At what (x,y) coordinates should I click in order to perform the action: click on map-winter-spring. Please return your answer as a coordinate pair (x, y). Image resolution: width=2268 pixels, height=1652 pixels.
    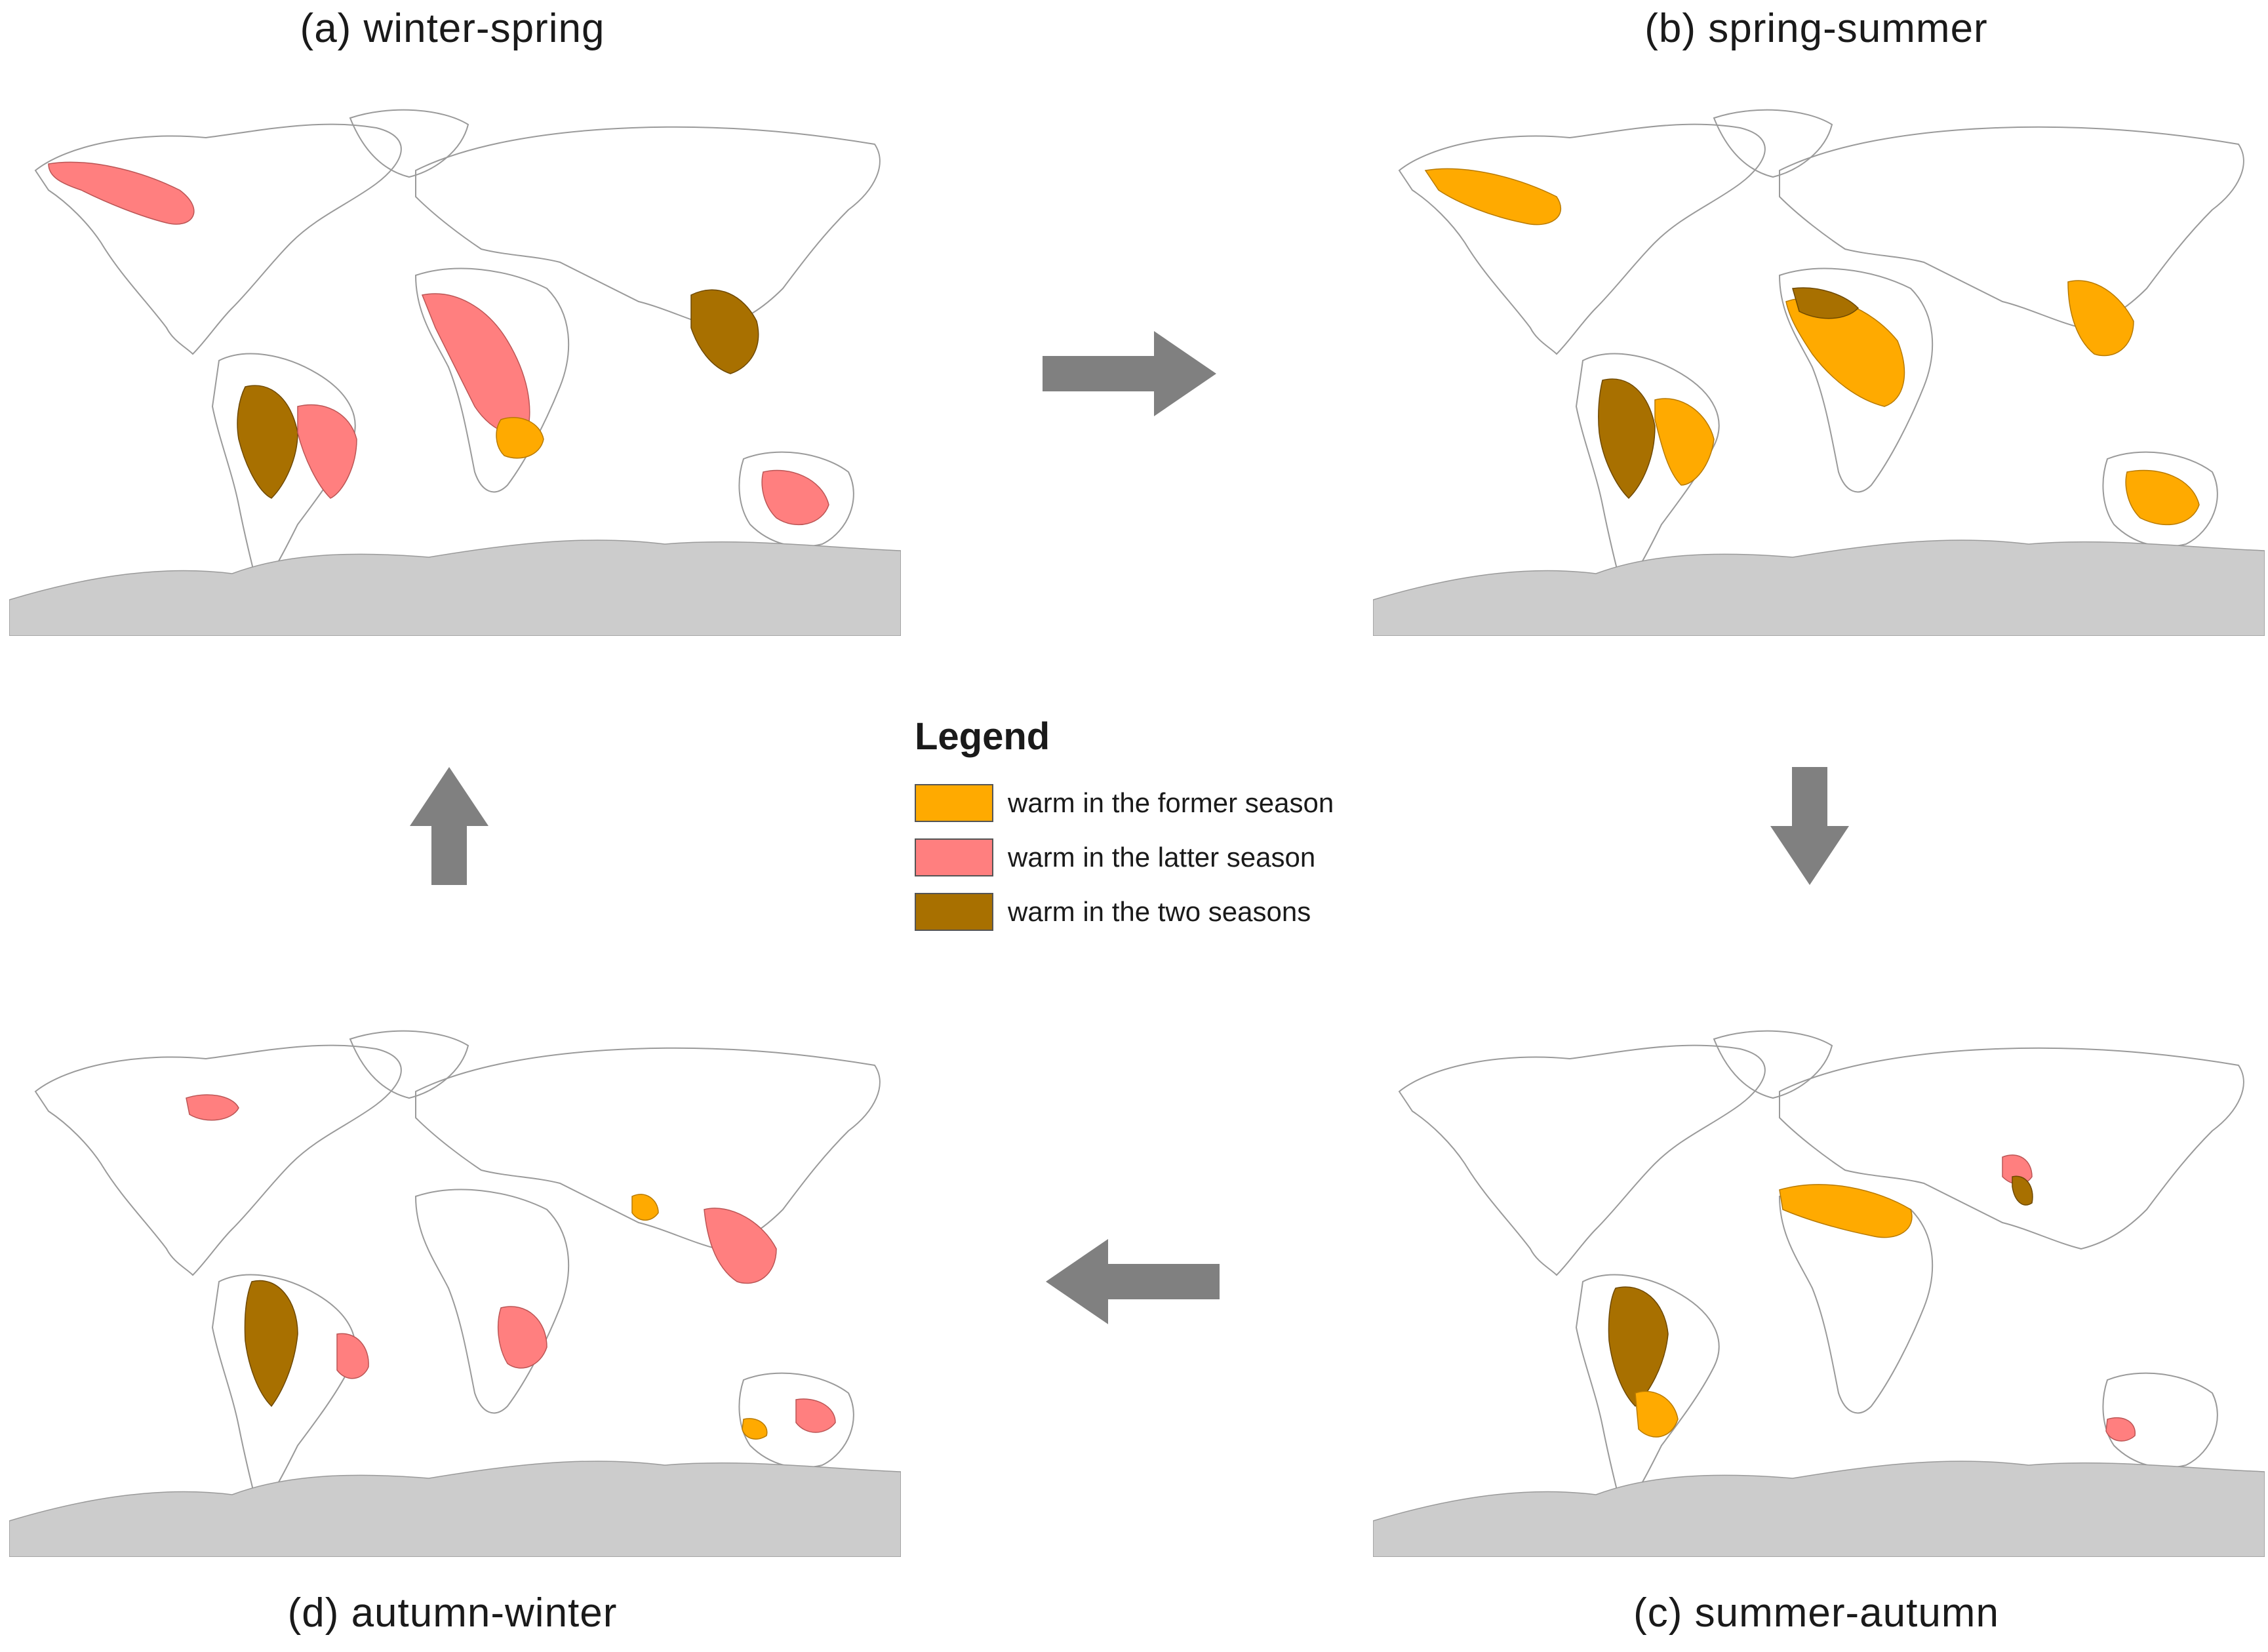
    Looking at the image, I should click on (455, 364).